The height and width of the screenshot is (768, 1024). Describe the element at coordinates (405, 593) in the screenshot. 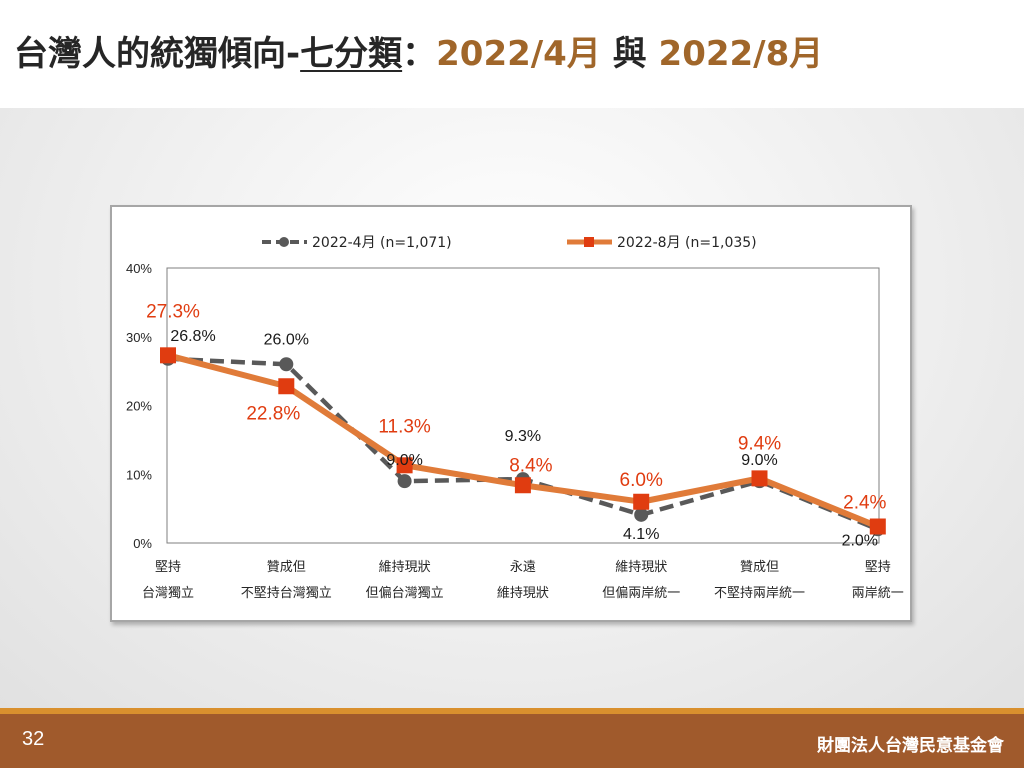

I see `category-label: 但偏台灣獨立` at that location.